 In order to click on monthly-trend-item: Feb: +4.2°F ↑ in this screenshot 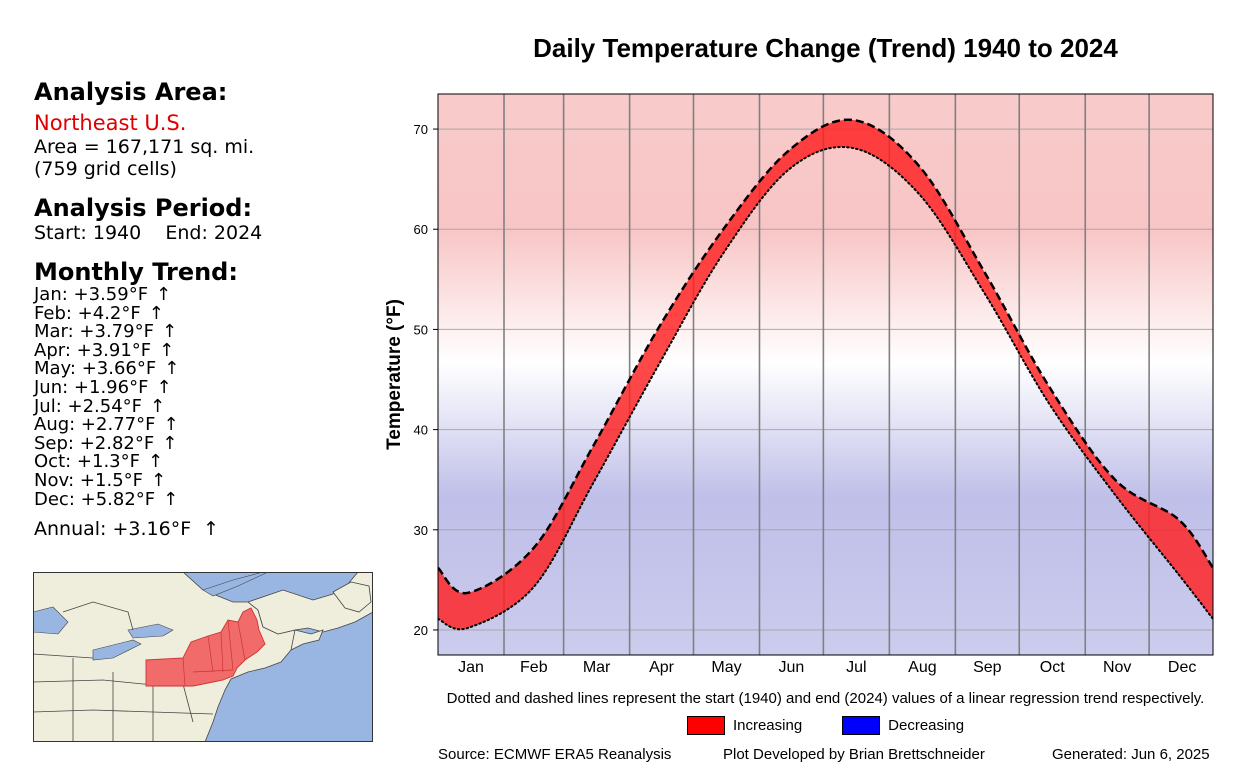, I will do `click(214, 313)`.